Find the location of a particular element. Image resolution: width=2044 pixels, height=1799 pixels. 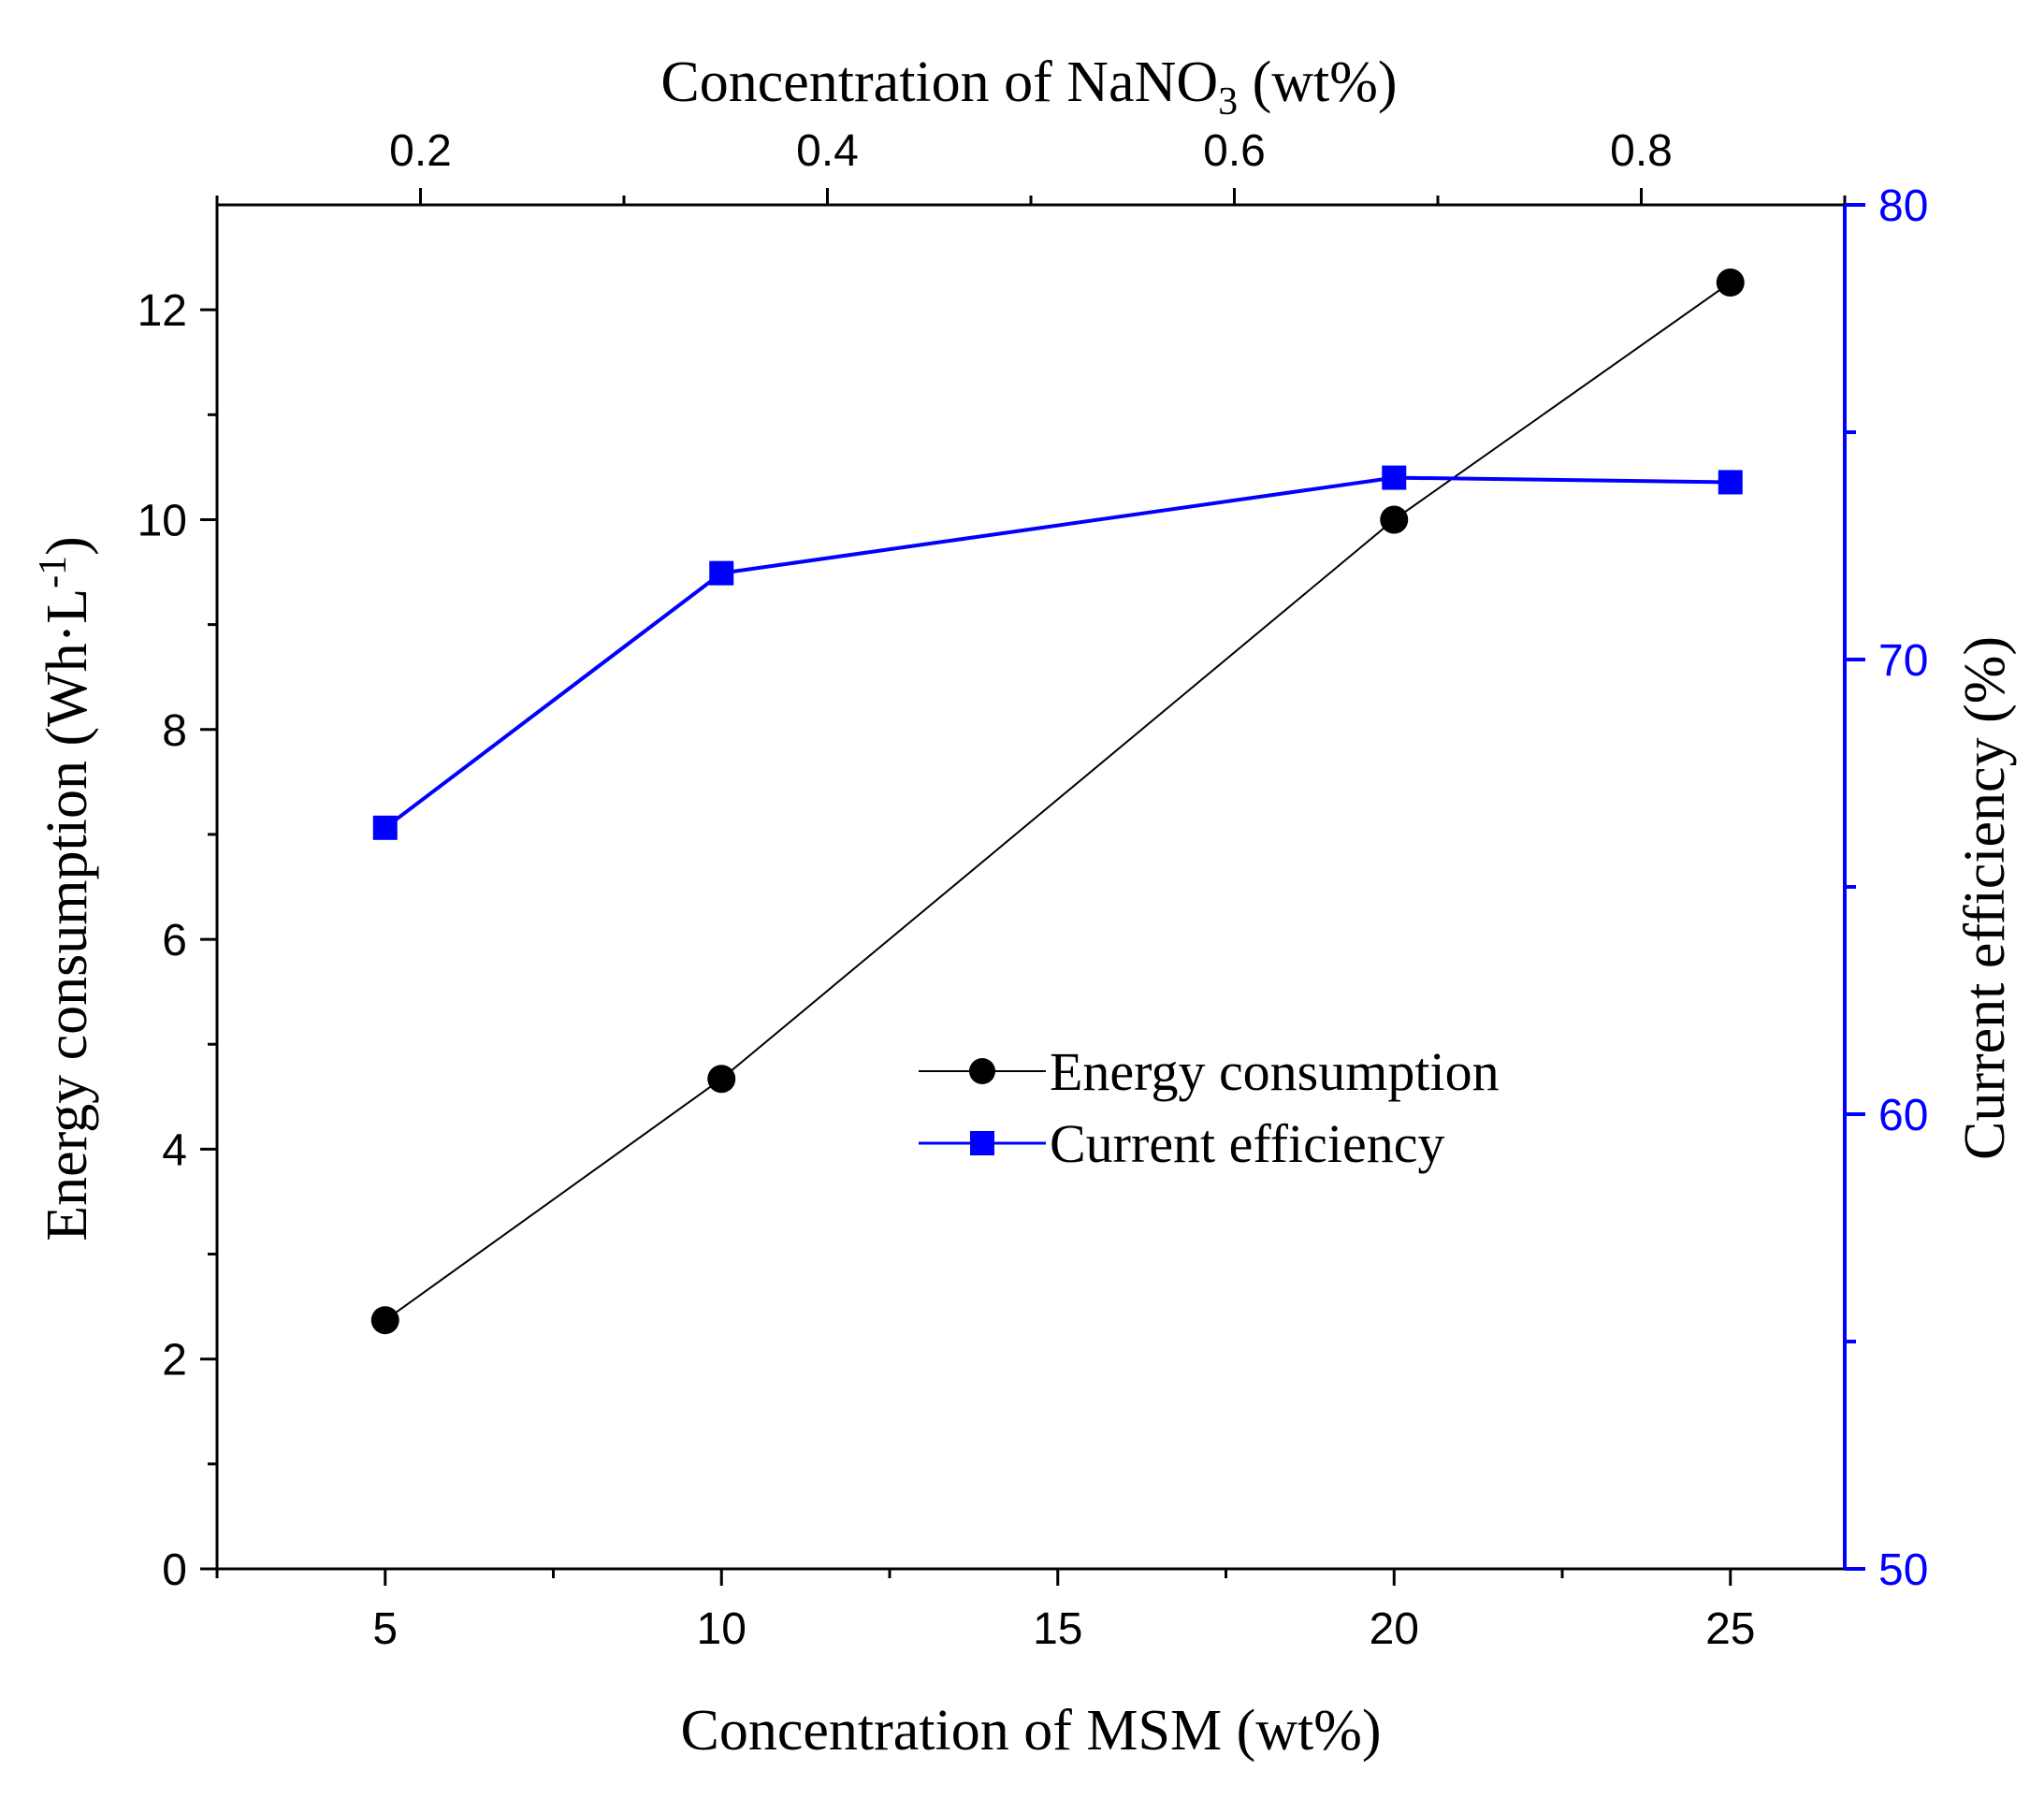

y-left-axis-title-main: Energy consumption (Wh·L is located at coordinates (67, 914).